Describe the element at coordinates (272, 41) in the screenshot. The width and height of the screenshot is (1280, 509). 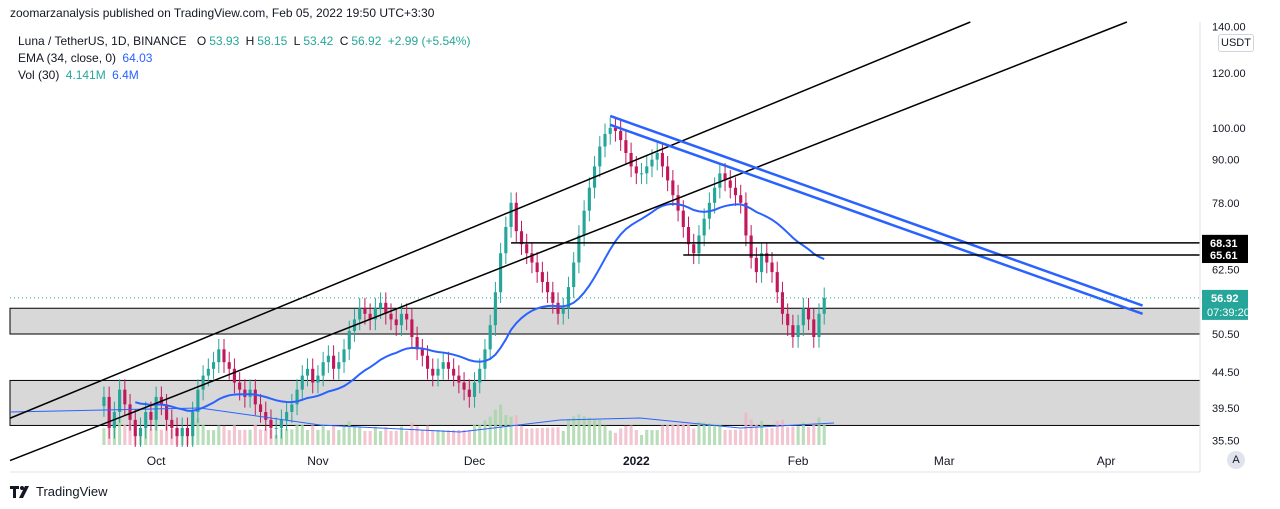
I see `high-value: 58.15` at that location.